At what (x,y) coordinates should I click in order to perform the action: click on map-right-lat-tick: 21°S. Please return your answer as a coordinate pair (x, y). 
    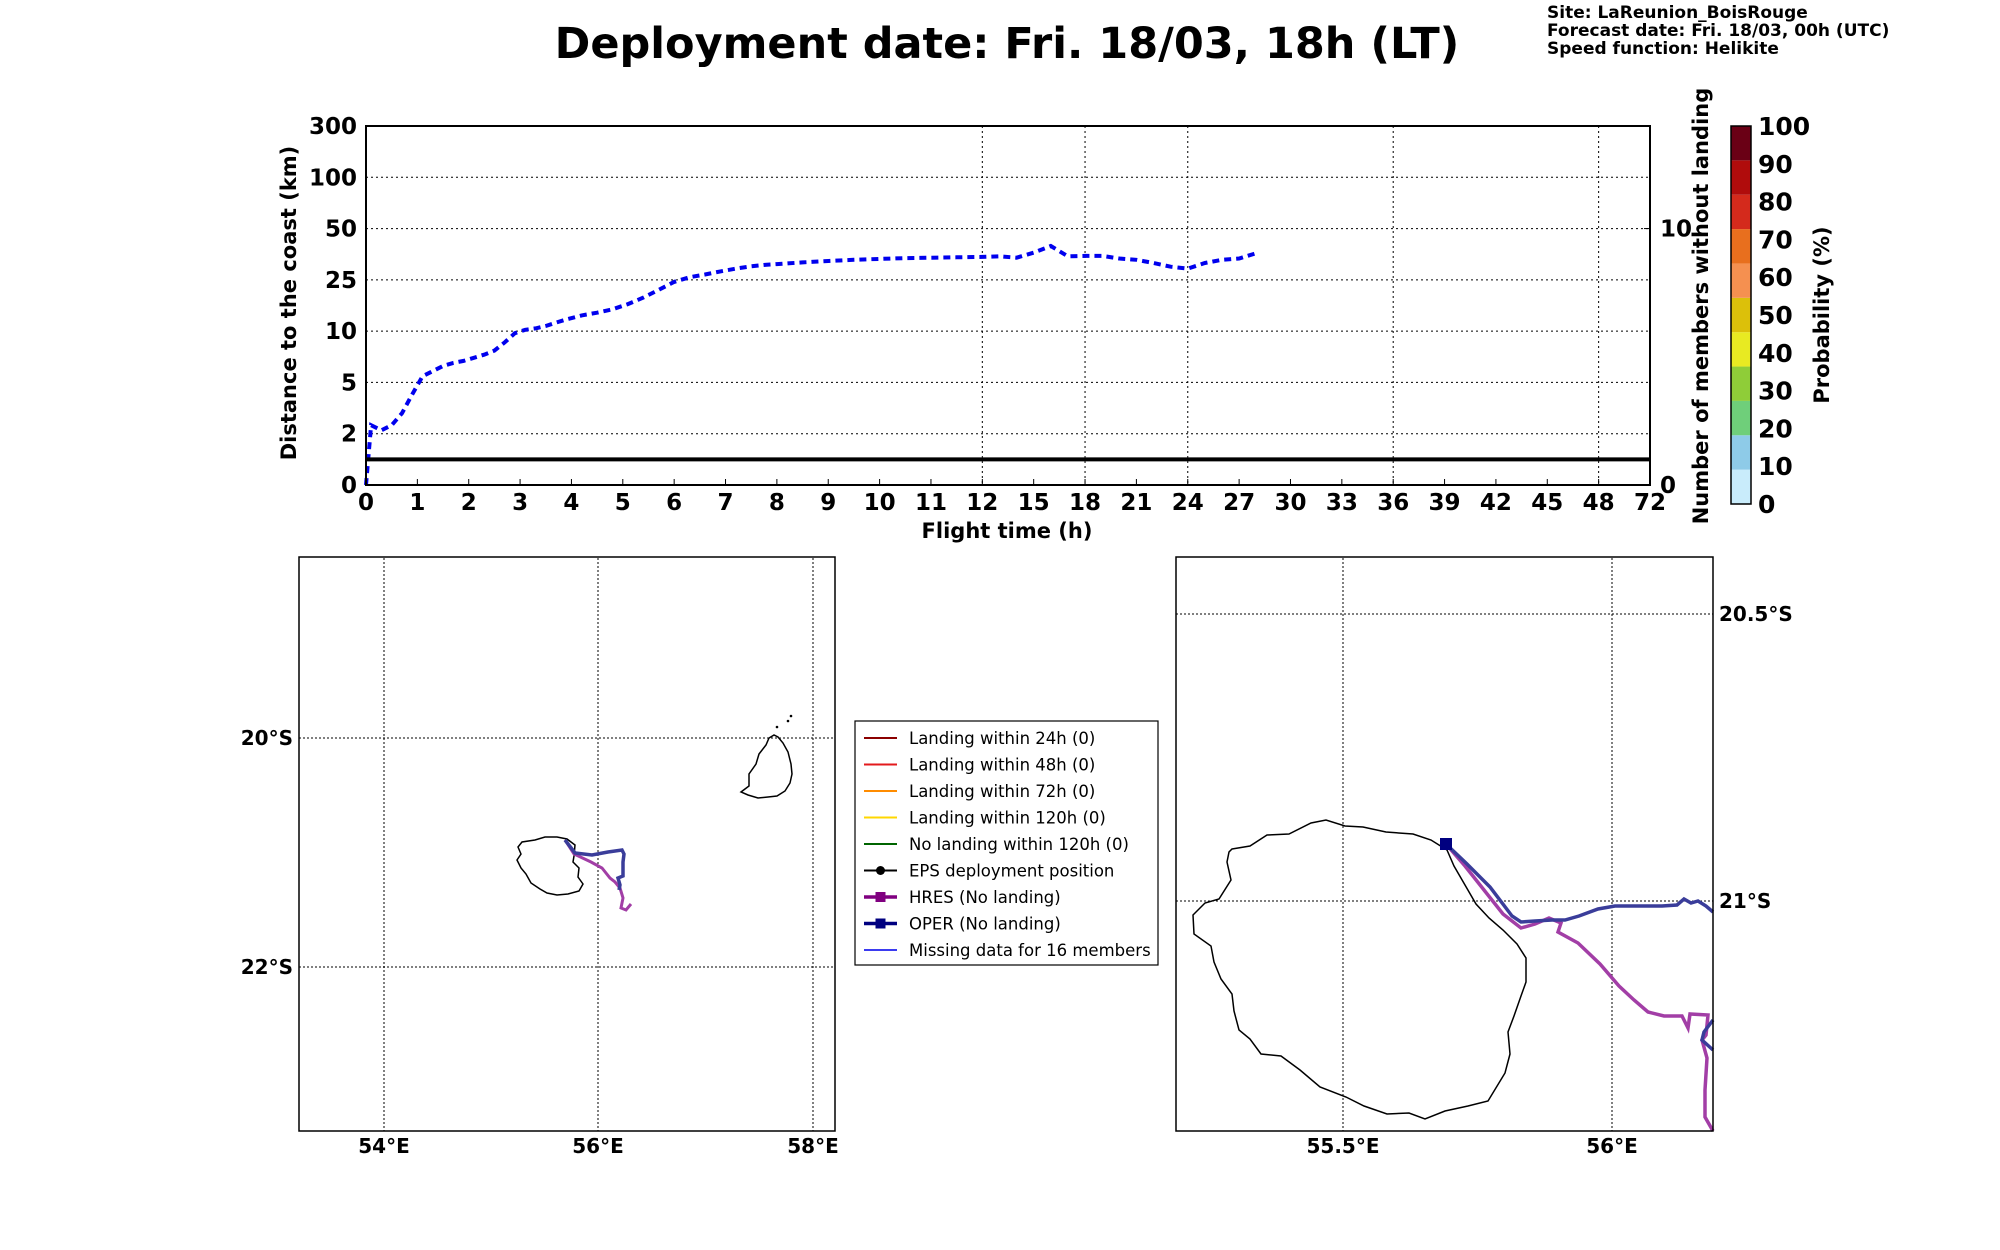
    Looking at the image, I should click on (1745, 901).